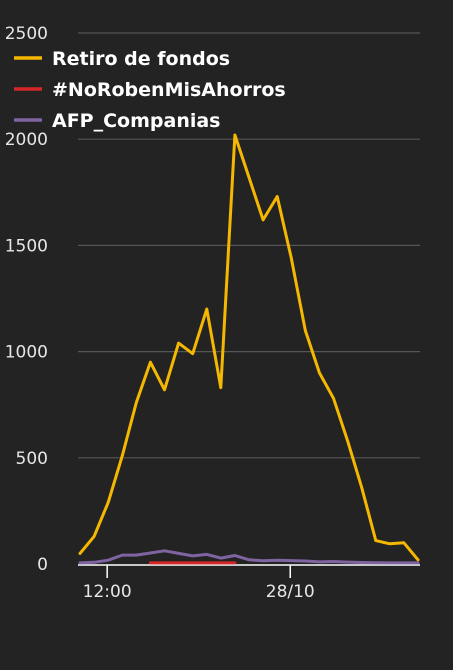  Describe the element at coordinates (290, 592) in the screenshot. I see `x-tick-label: 28/10` at that location.